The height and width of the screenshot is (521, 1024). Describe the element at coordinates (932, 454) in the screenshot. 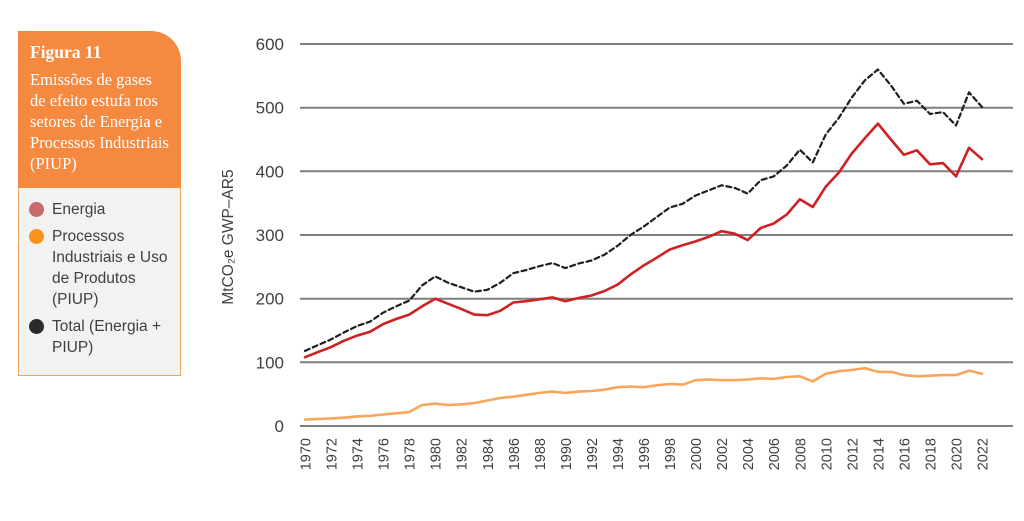

I see `x-tick-label: 2018` at that location.